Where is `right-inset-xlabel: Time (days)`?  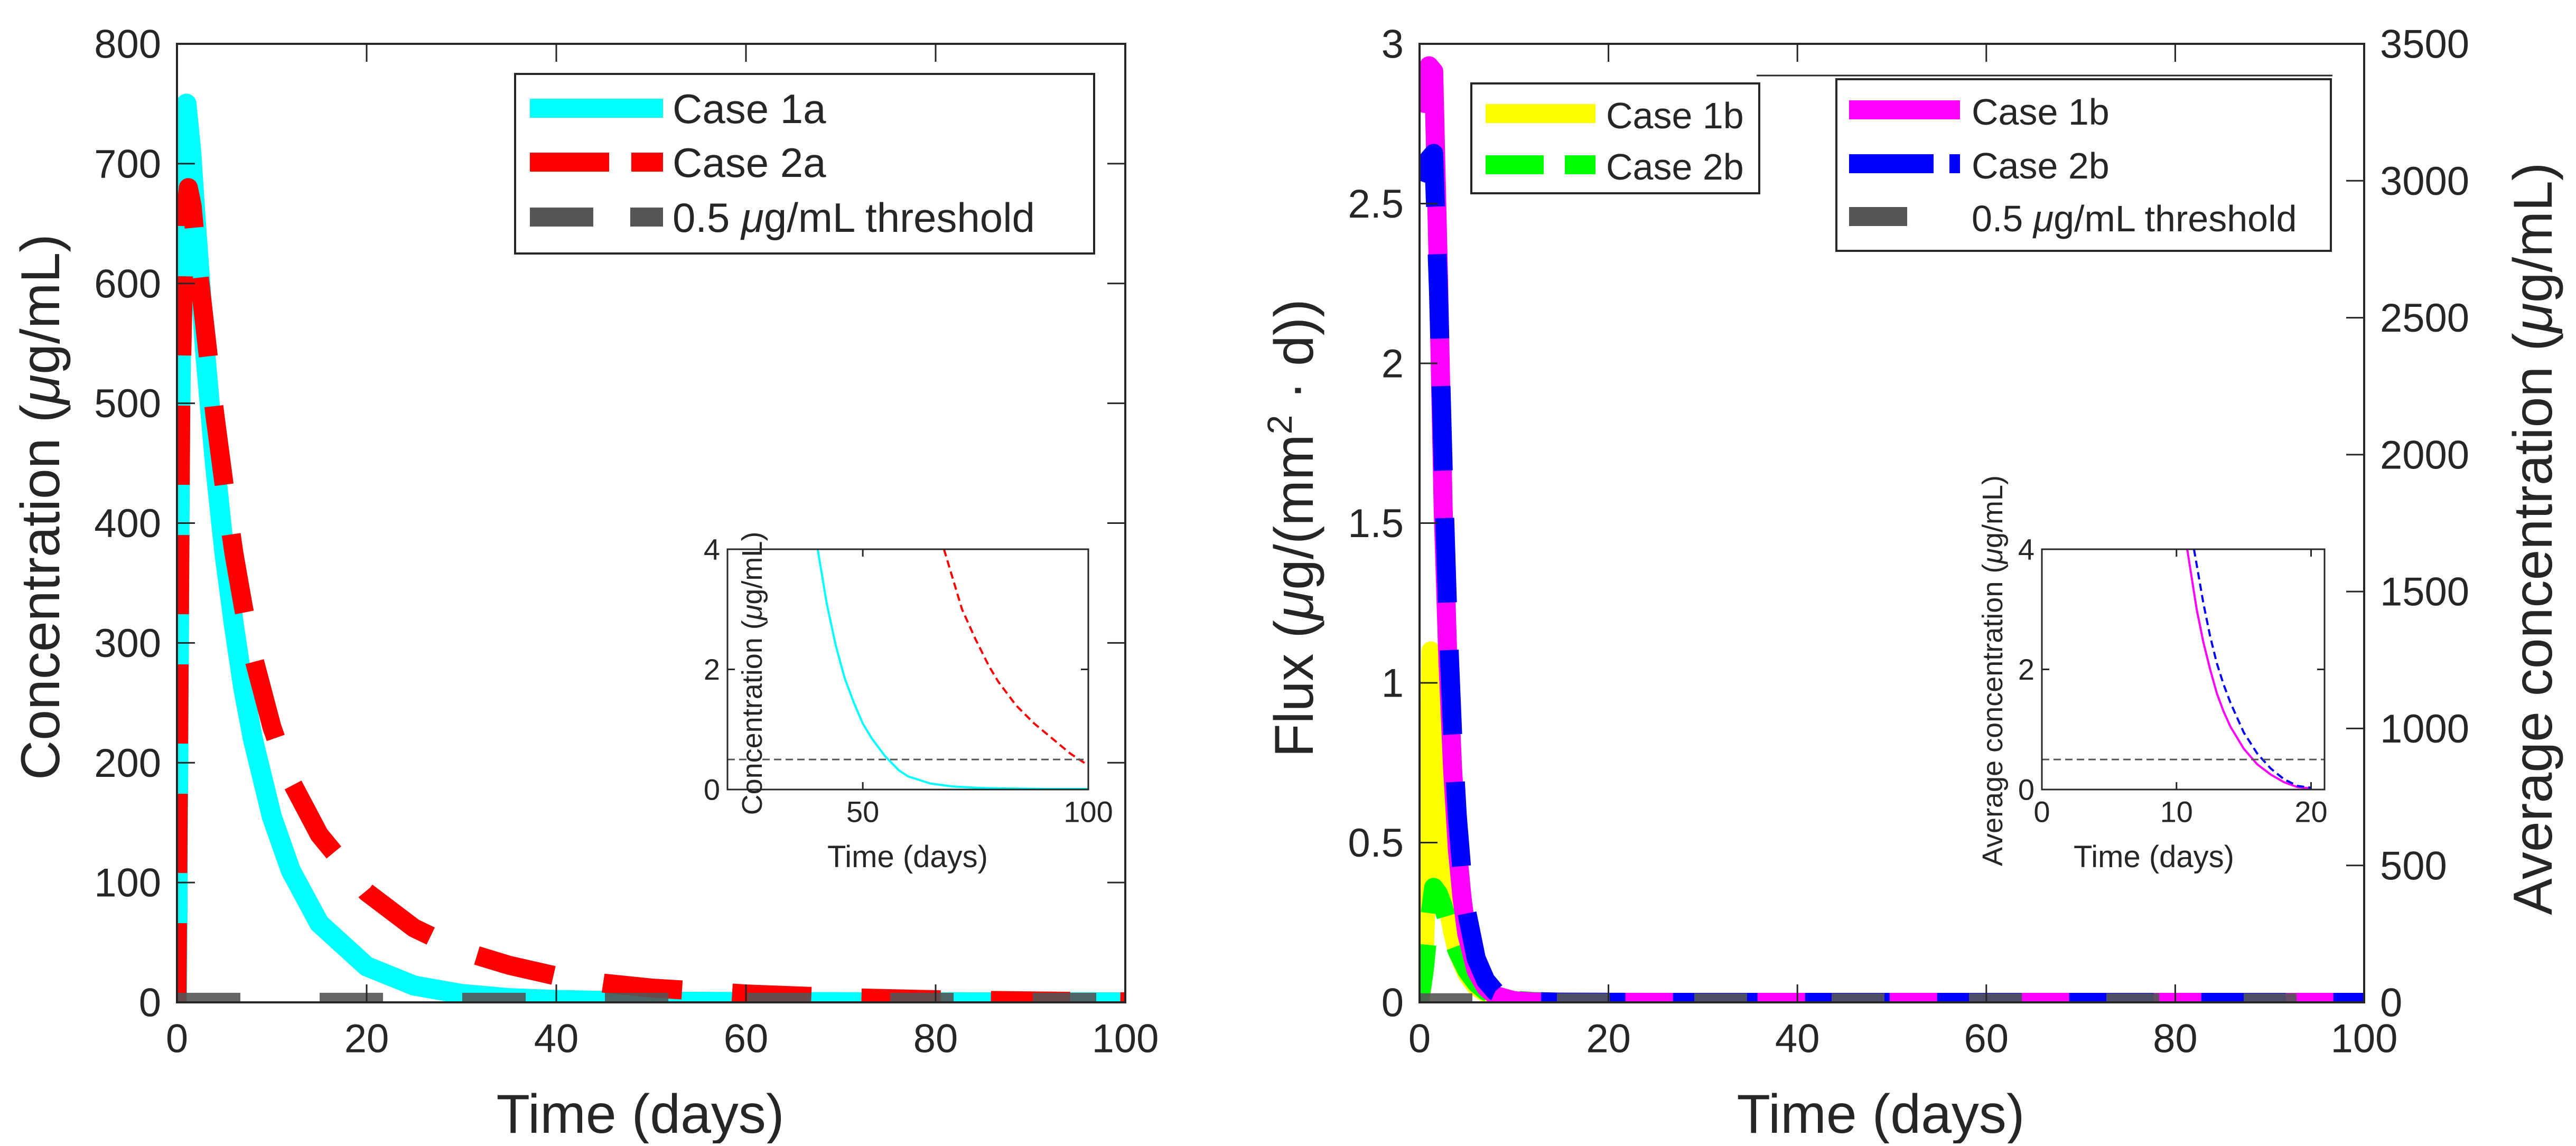 right-inset-xlabel: Time (days) is located at coordinates (2154, 857).